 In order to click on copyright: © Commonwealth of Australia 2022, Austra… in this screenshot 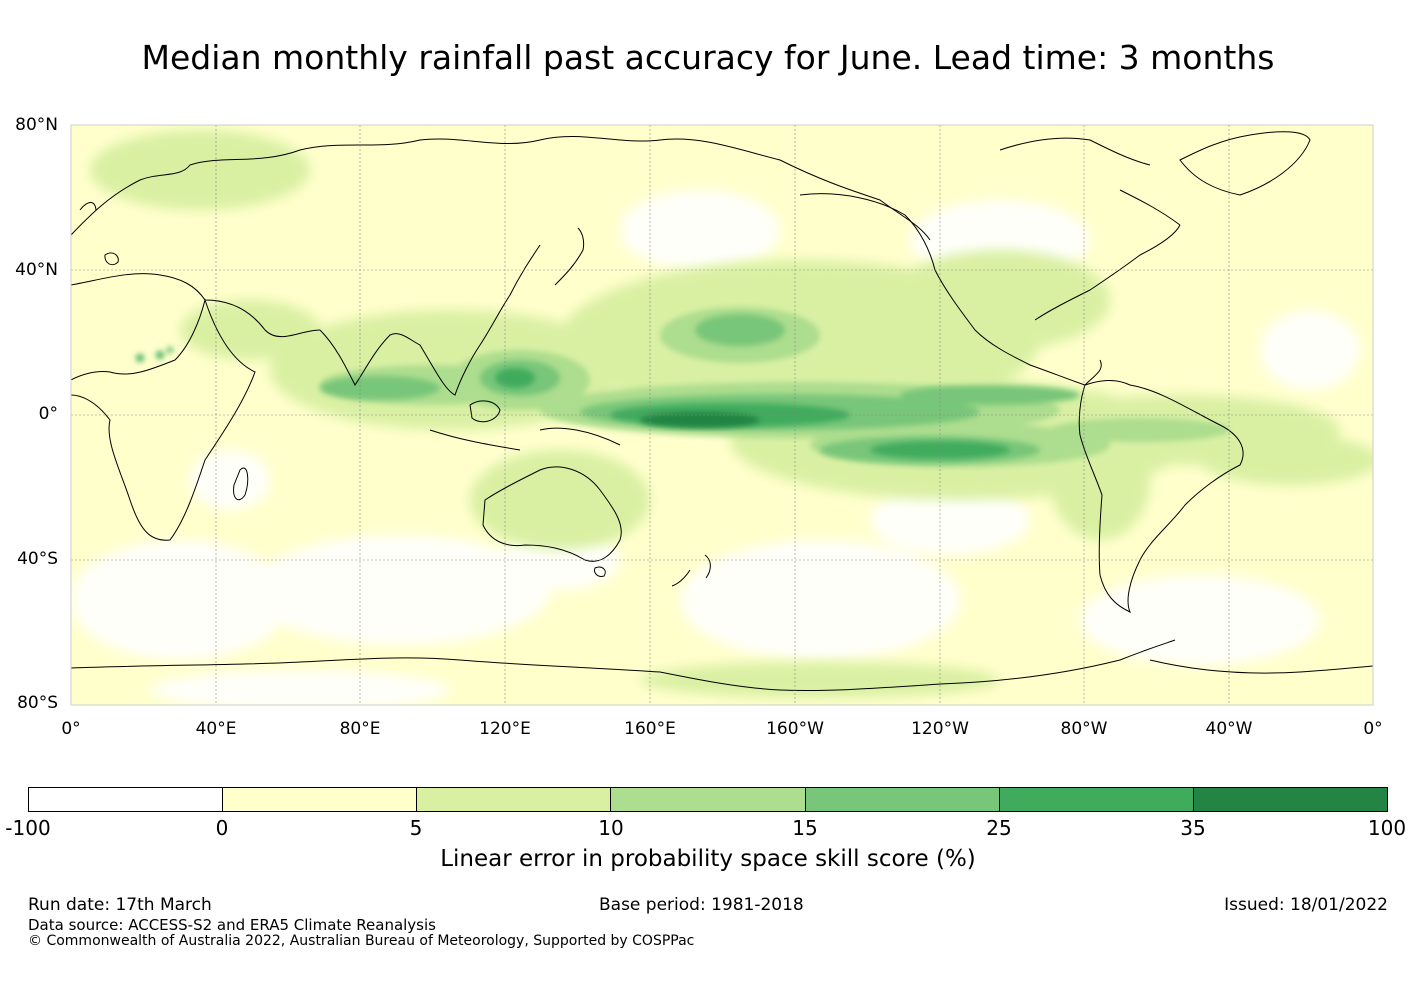, I will do `click(361, 941)`.